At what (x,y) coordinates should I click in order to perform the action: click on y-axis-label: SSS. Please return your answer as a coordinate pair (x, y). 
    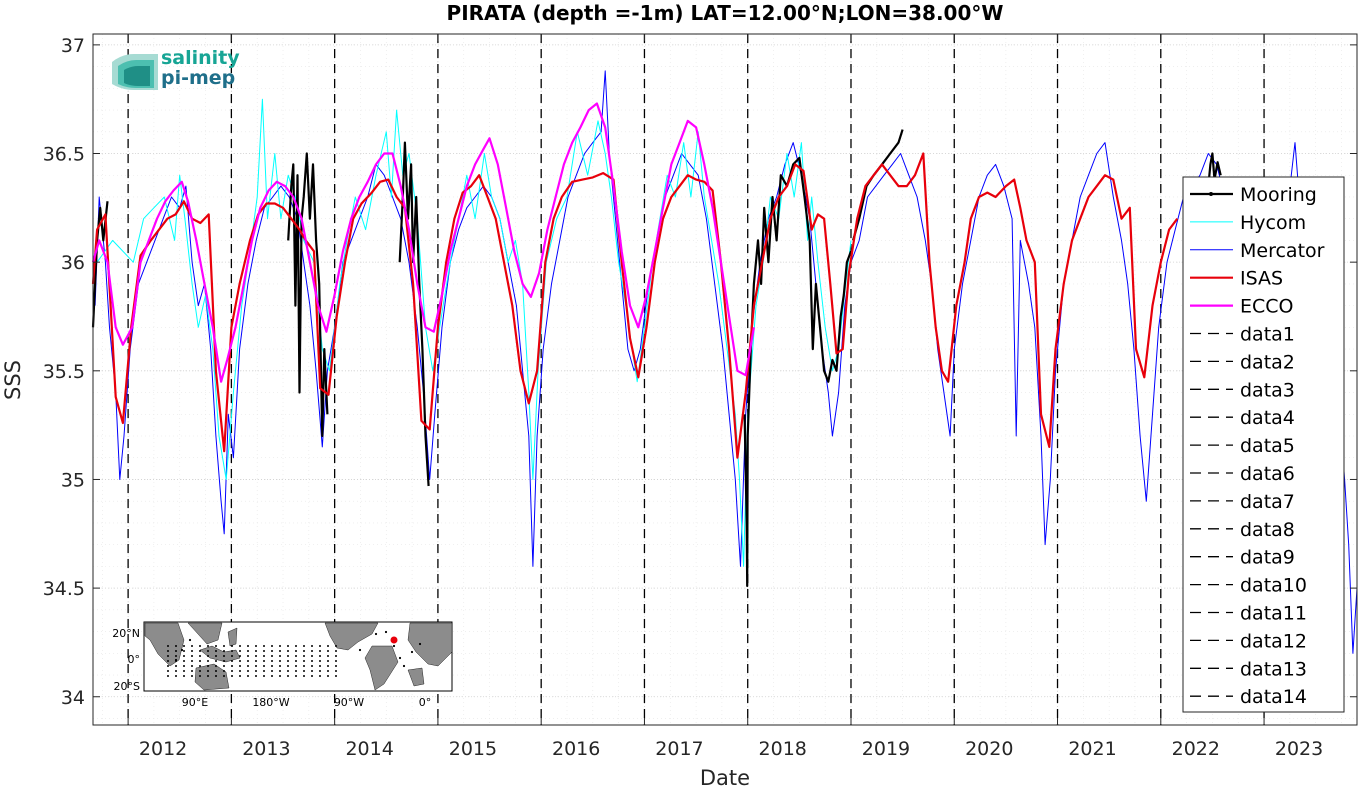
    Looking at the image, I should click on (13, 380).